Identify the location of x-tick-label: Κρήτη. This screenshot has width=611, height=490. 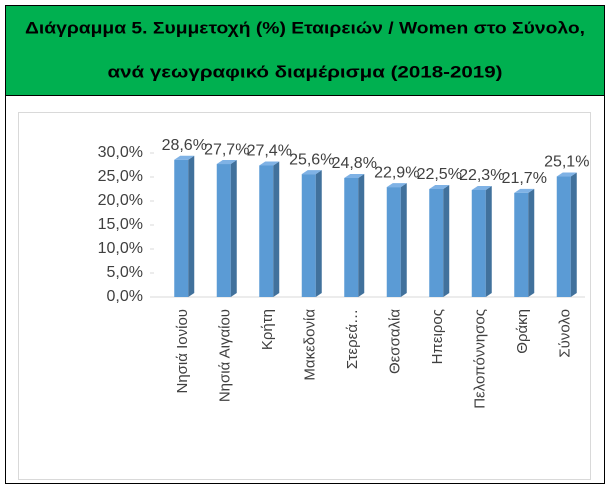
(267, 329).